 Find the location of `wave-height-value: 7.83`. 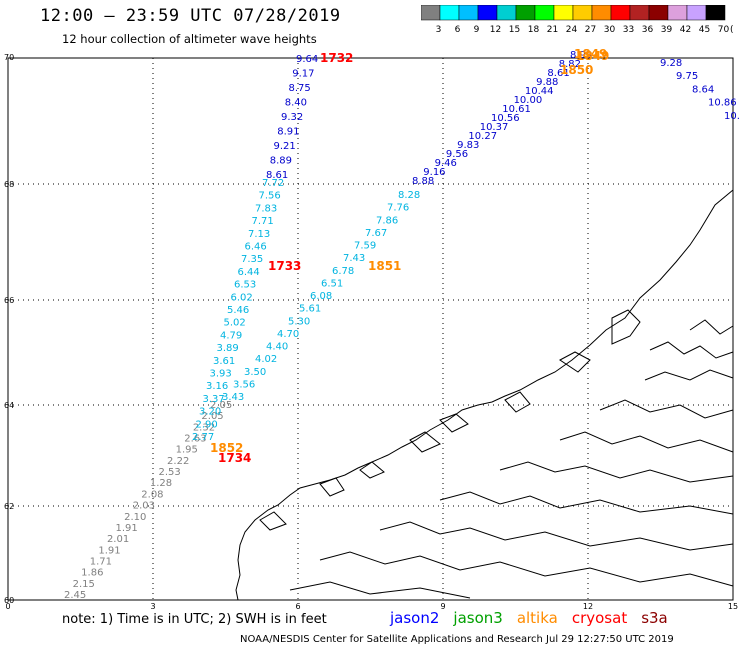

wave-height-value: 7.83 is located at coordinates (266, 208).